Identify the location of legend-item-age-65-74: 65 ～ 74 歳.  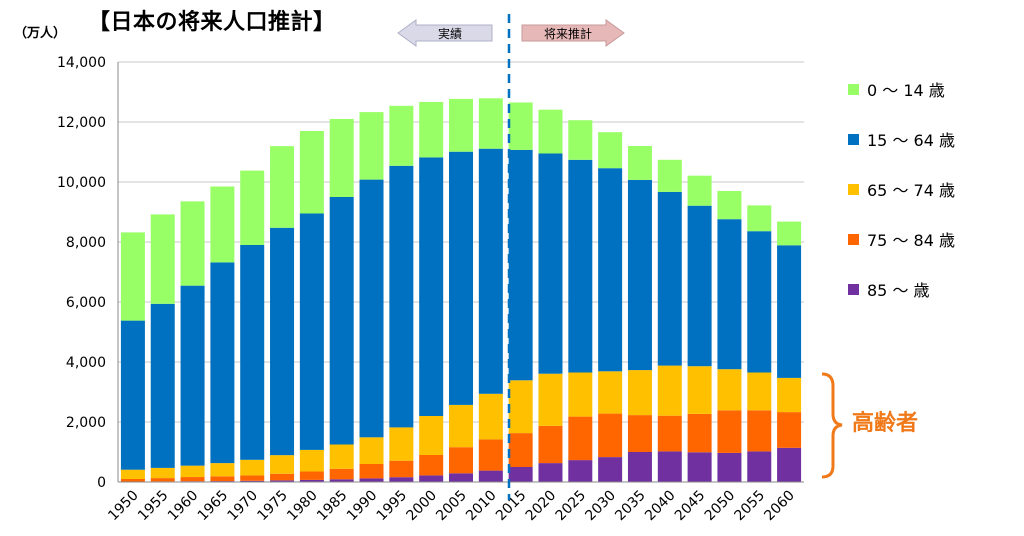
(901, 189).